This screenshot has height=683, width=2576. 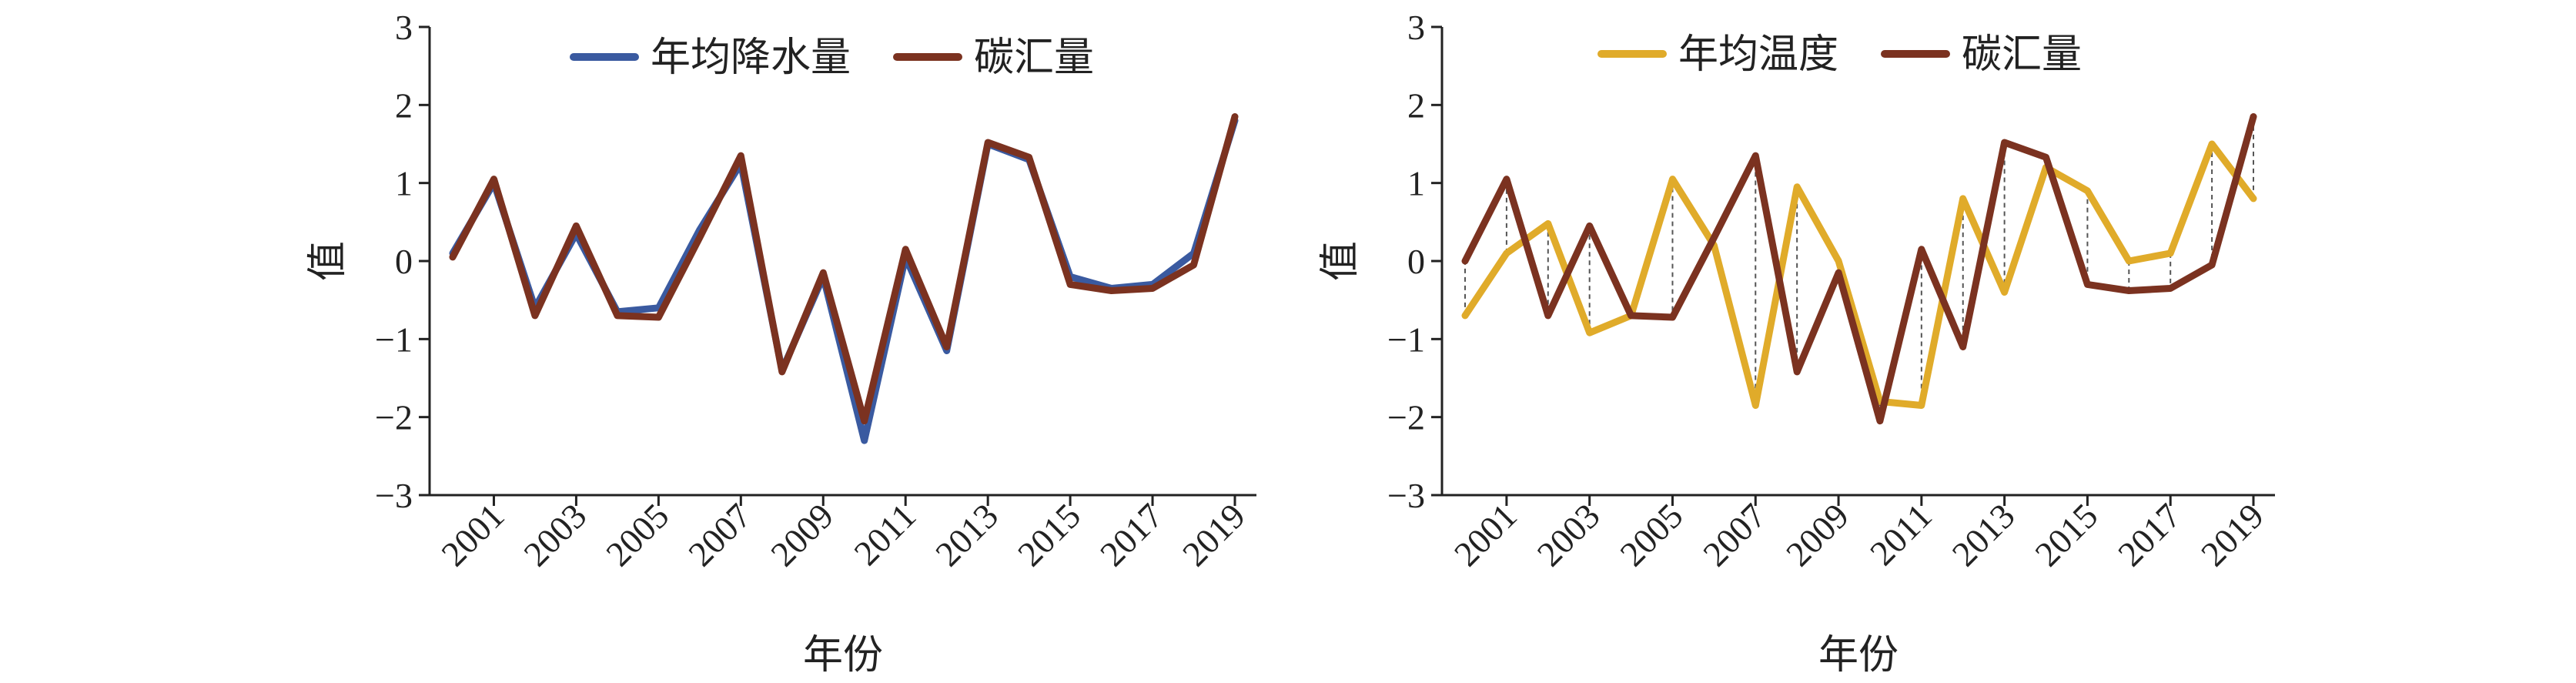 I want to click on legend-label: 年均温度, so click(x=1758, y=55).